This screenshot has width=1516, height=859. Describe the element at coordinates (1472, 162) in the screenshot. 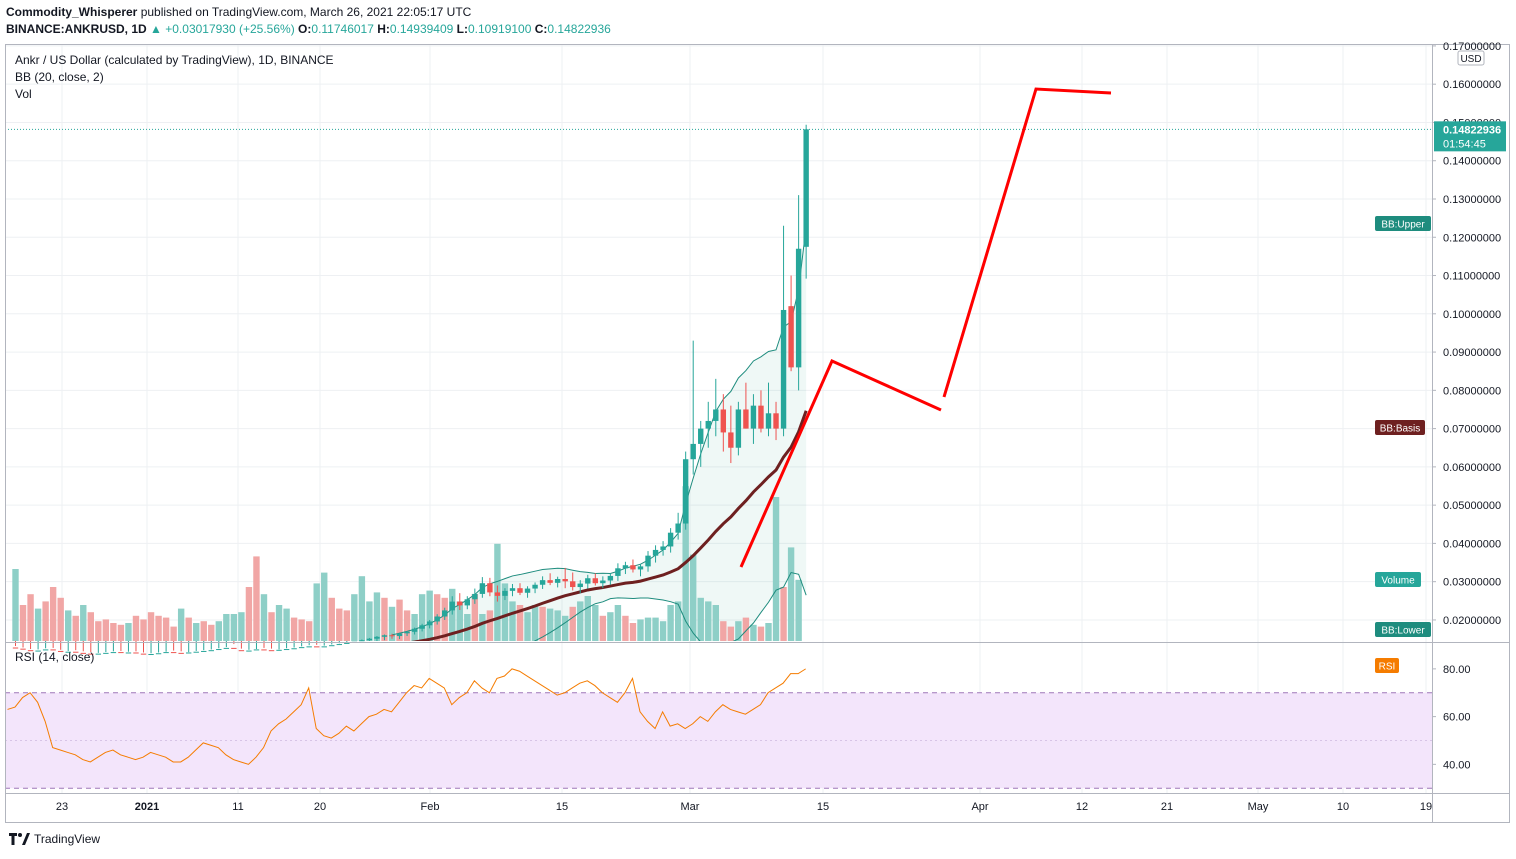

I see `price-tick-label: 0.14000000` at that location.